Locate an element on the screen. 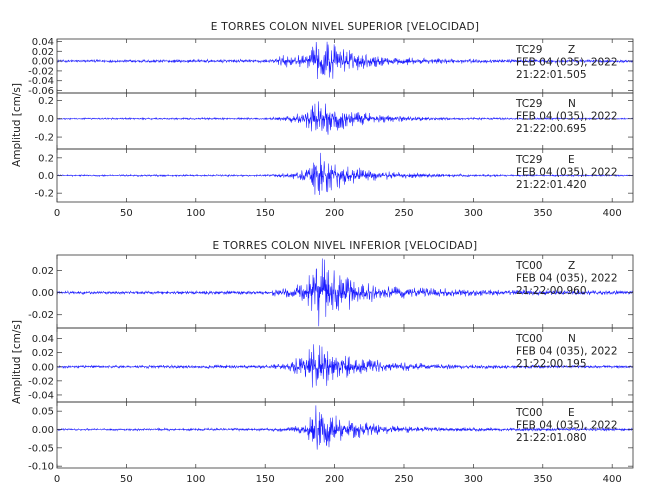 The image size is (650, 500). time-label: 21:22:00.695 is located at coordinates (551, 129).